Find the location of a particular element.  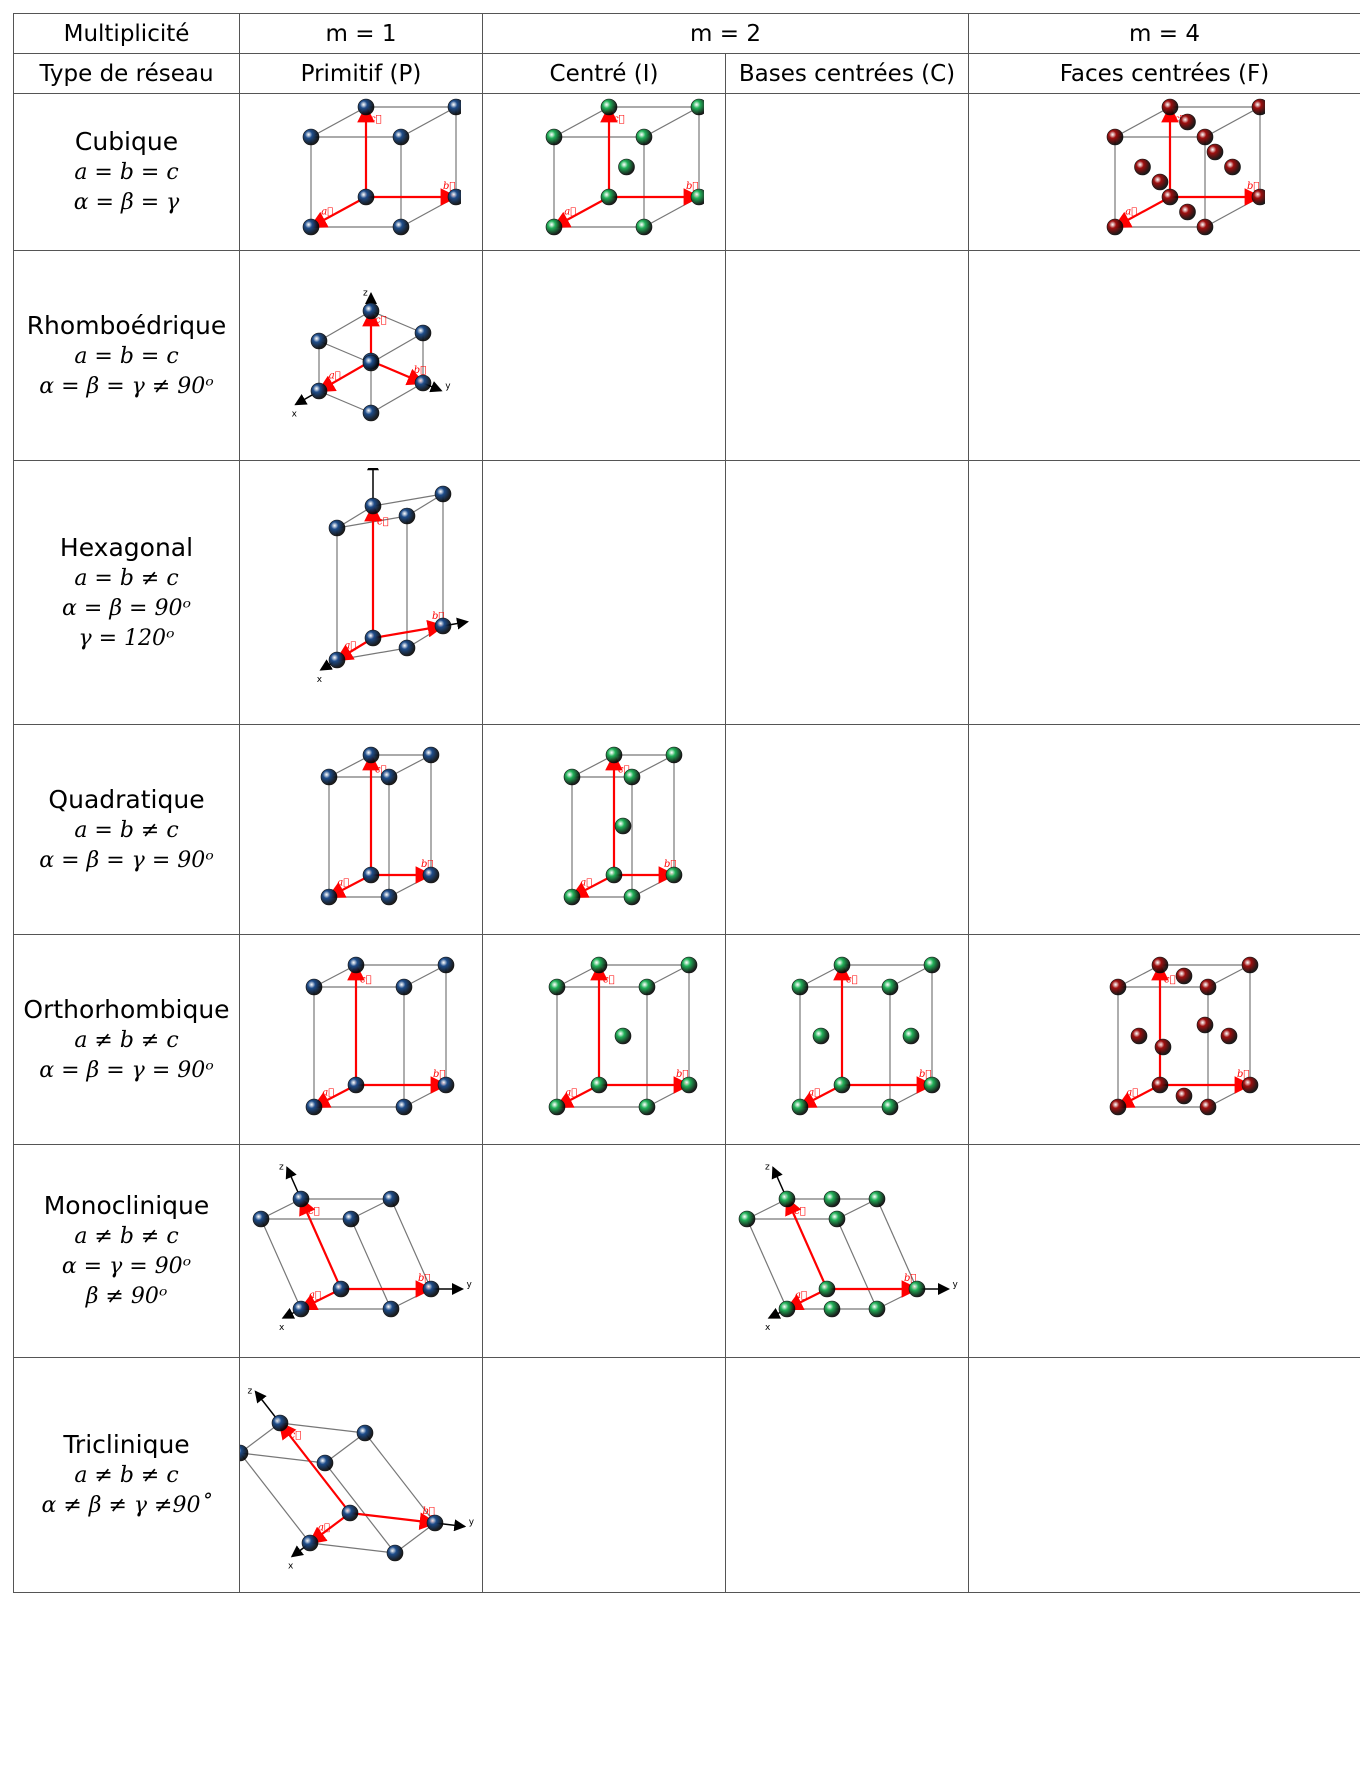

type-label: Type de réseau is located at coordinates (126, 73).